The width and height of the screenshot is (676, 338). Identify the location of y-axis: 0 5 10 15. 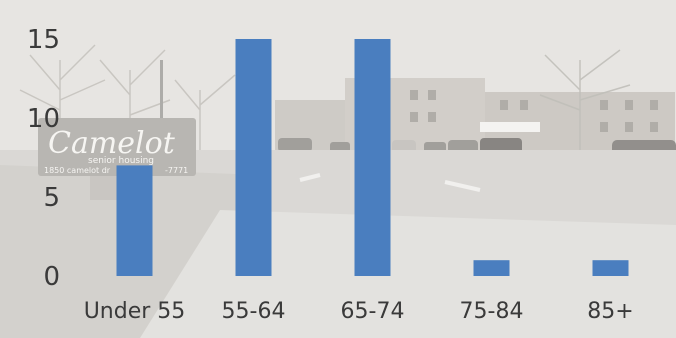
(43, 158).